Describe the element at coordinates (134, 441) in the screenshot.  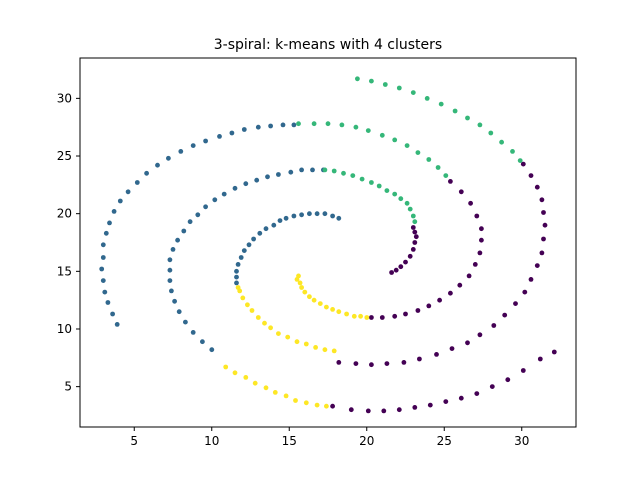
I see `x-tick-label: 5` at that location.